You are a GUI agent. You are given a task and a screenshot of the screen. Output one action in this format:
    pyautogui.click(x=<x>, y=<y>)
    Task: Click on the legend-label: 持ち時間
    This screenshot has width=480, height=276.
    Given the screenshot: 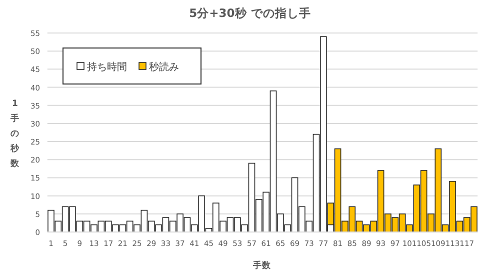 What is the action you would take?
    pyautogui.click(x=107, y=67)
    